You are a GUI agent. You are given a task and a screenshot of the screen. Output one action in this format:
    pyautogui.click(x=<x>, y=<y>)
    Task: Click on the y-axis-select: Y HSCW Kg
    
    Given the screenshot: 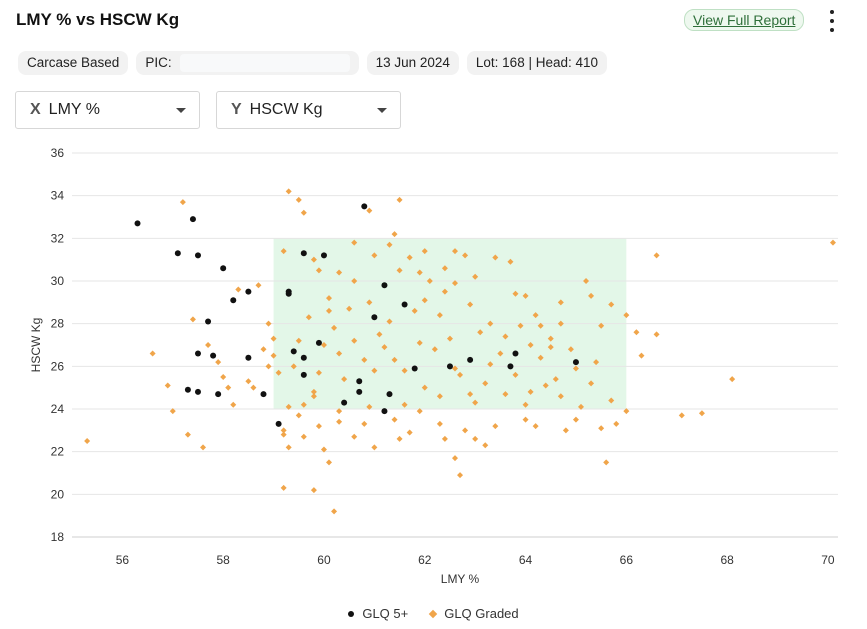 What is the action you would take?
    pyautogui.click(x=308, y=110)
    